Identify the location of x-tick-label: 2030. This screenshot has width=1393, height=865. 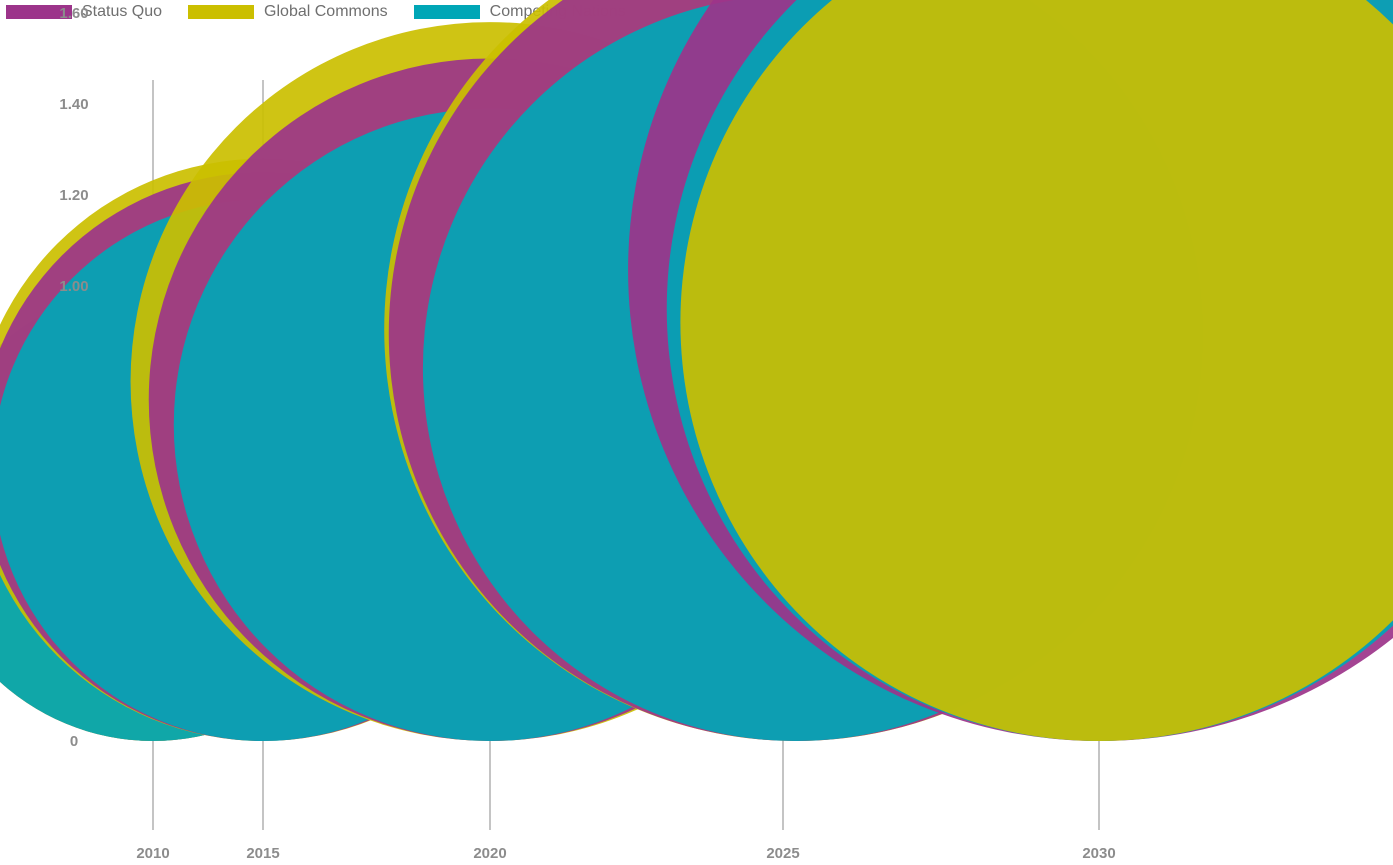
(1098, 853).